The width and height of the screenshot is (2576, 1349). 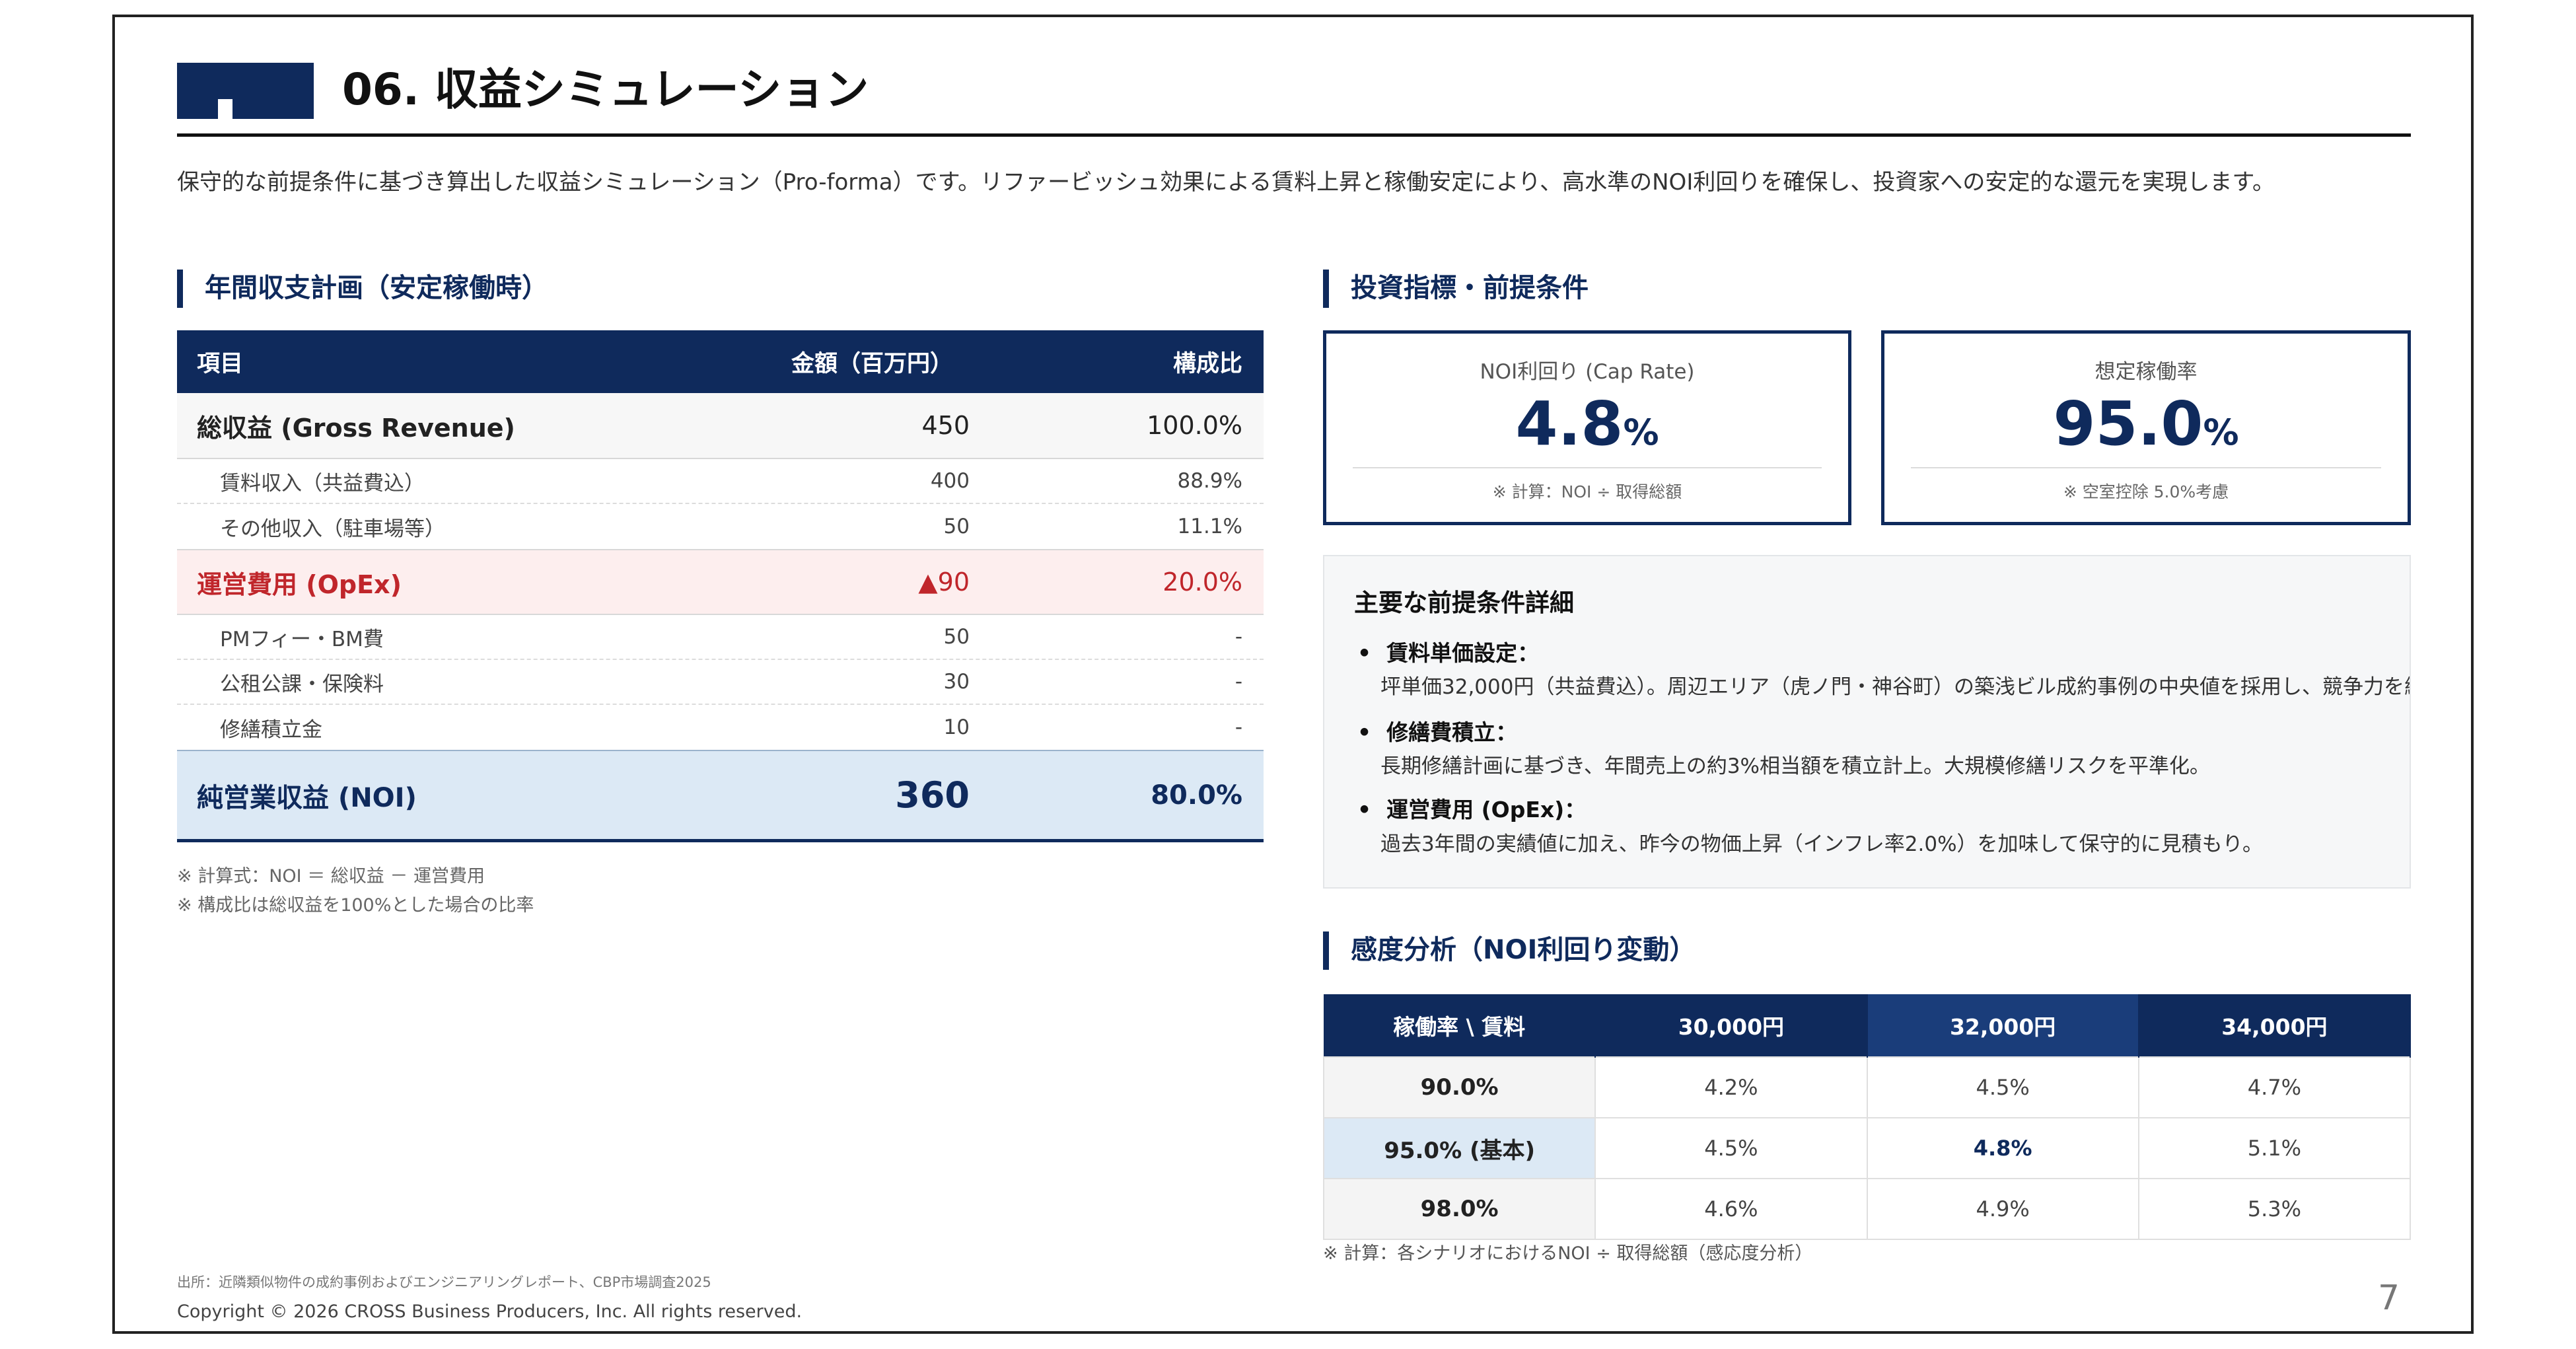 What do you see at coordinates (1486, 809) in the screenshot?
I see `assumption-title: 運営費用 (OpEx)：` at bounding box center [1486, 809].